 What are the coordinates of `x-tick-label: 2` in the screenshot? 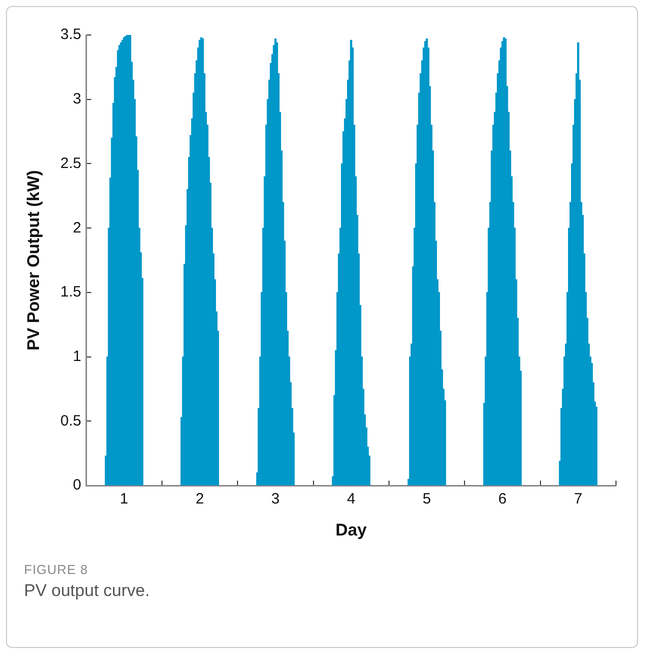 It's located at (200, 499).